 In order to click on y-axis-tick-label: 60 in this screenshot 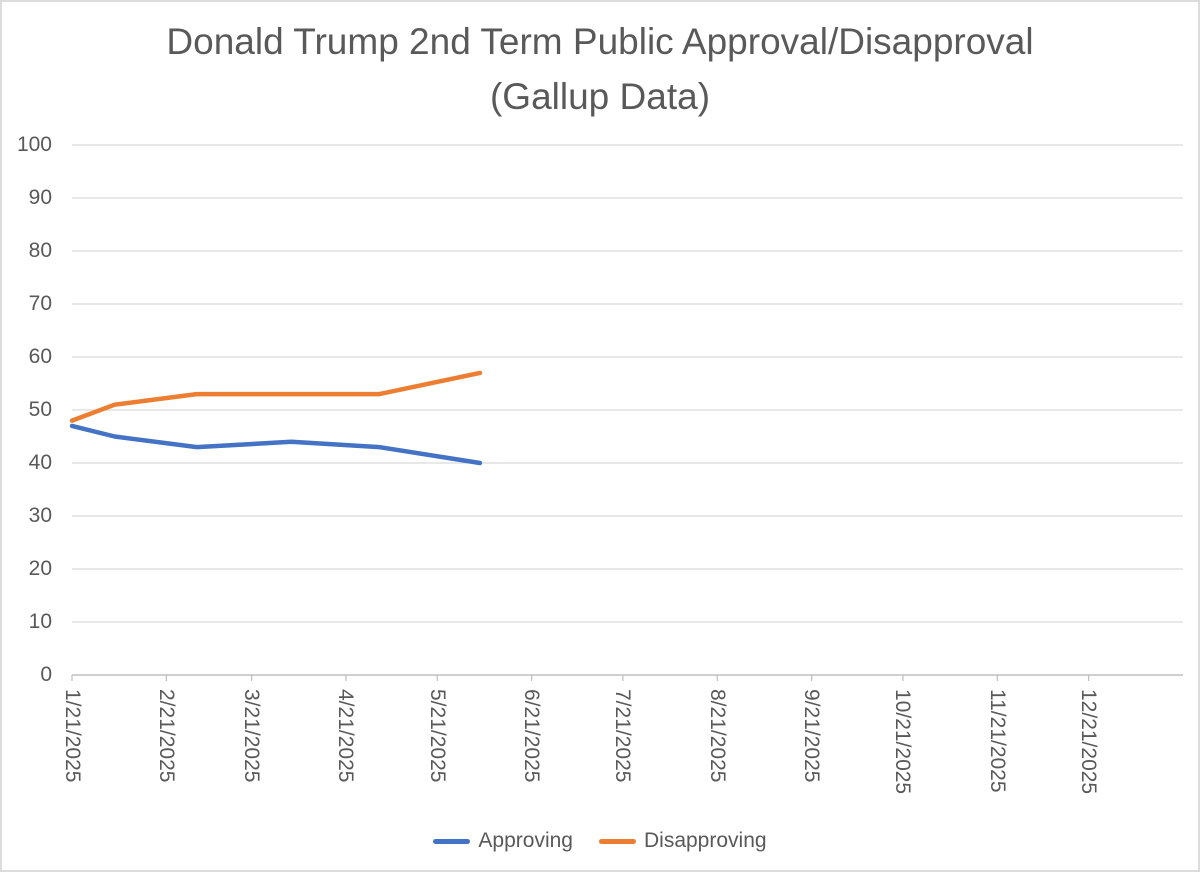, I will do `click(40, 356)`.